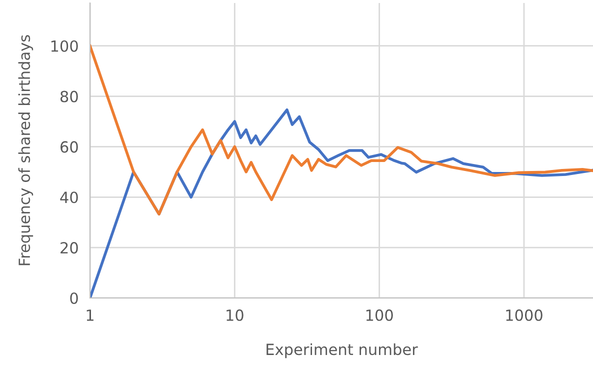 The height and width of the screenshot is (388, 593). Describe the element at coordinates (74, 298) in the screenshot. I see `y-tick-label: 0` at that location.